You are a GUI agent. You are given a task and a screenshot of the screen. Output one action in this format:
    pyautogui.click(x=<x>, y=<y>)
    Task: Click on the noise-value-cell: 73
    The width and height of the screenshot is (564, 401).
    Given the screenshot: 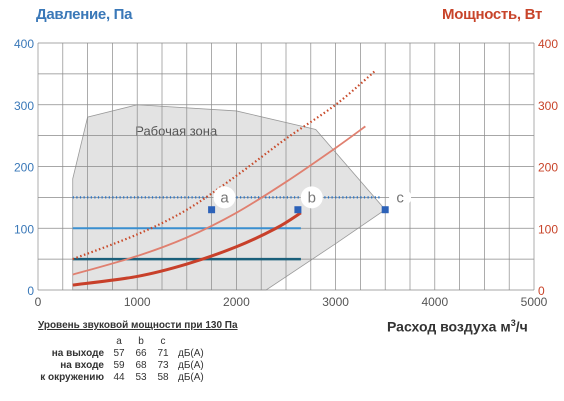 What is the action you would take?
    pyautogui.click(x=163, y=366)
    